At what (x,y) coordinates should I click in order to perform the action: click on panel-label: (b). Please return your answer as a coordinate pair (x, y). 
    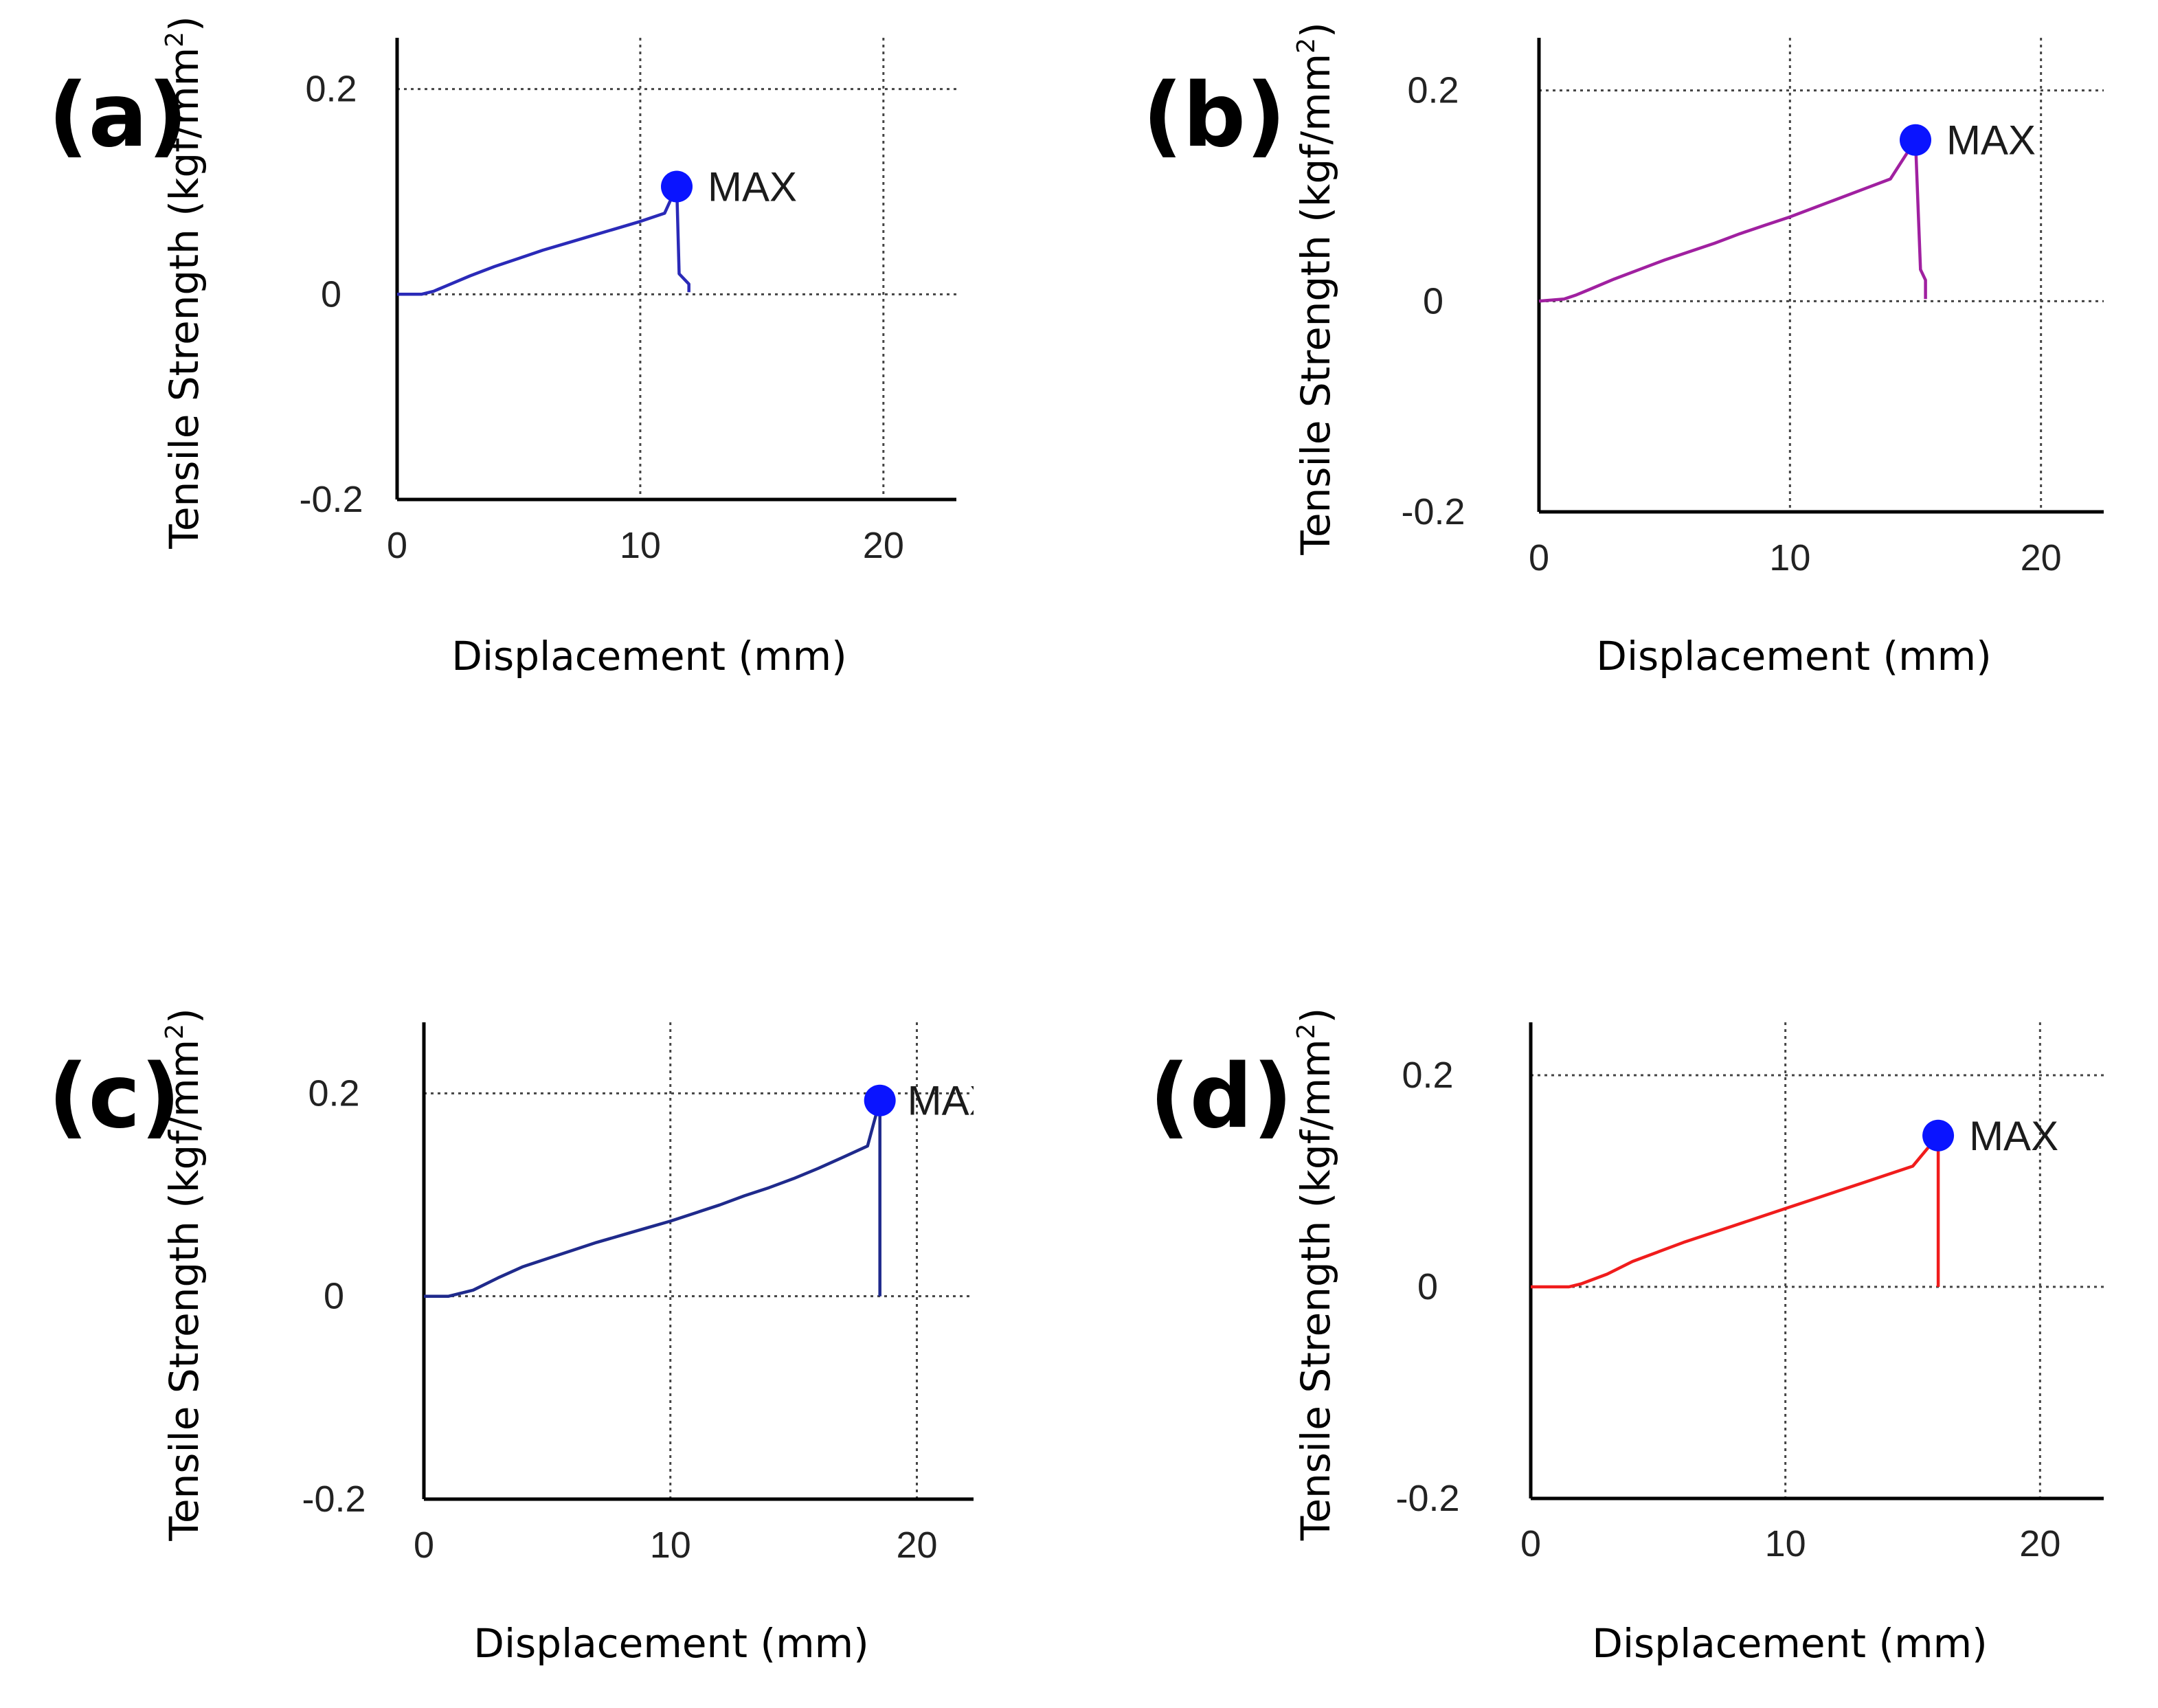
    Looking at the image, I should click on (1214, 116).